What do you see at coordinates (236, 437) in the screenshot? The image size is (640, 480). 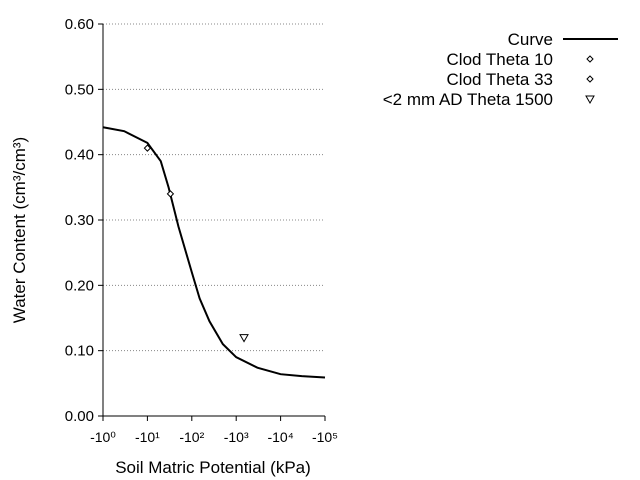 I see `x-tick-label: -10³` at bounding box center [236, 437].